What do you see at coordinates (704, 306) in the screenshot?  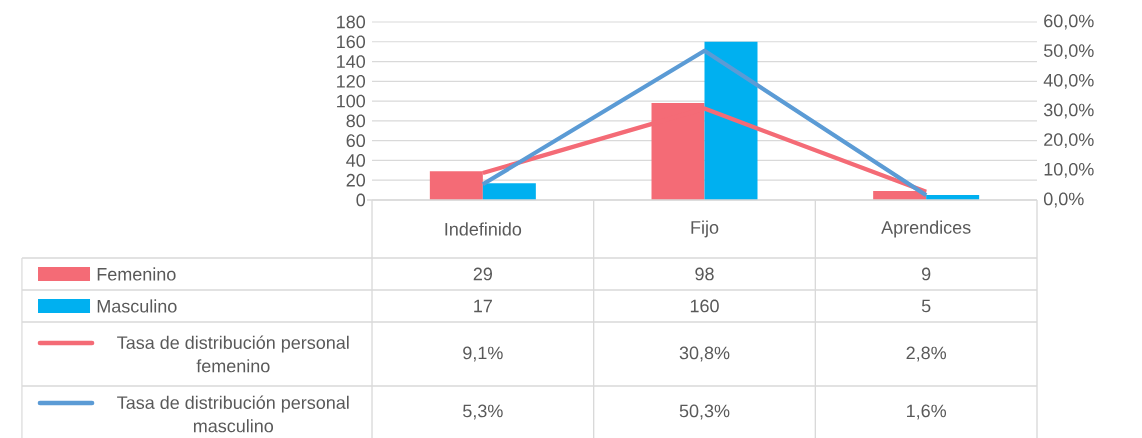 I see `data-label: 160` at bounding box center [704, 306].